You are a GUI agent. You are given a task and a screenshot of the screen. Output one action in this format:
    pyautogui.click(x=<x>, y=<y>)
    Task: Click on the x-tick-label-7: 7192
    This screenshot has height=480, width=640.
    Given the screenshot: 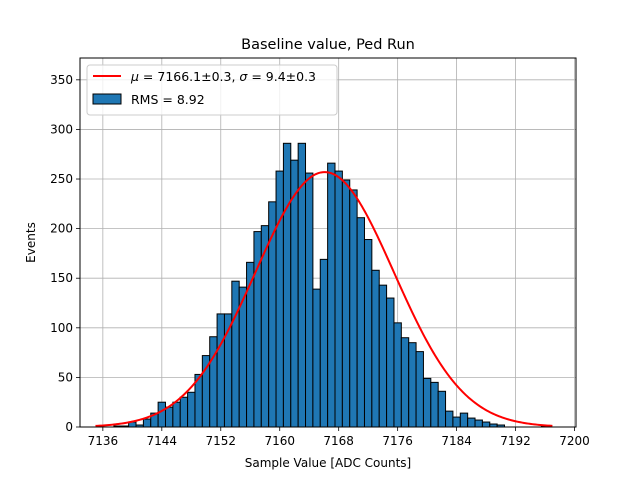 What is the action you would take?
    pyautogui.click(x=515, y=441)
    